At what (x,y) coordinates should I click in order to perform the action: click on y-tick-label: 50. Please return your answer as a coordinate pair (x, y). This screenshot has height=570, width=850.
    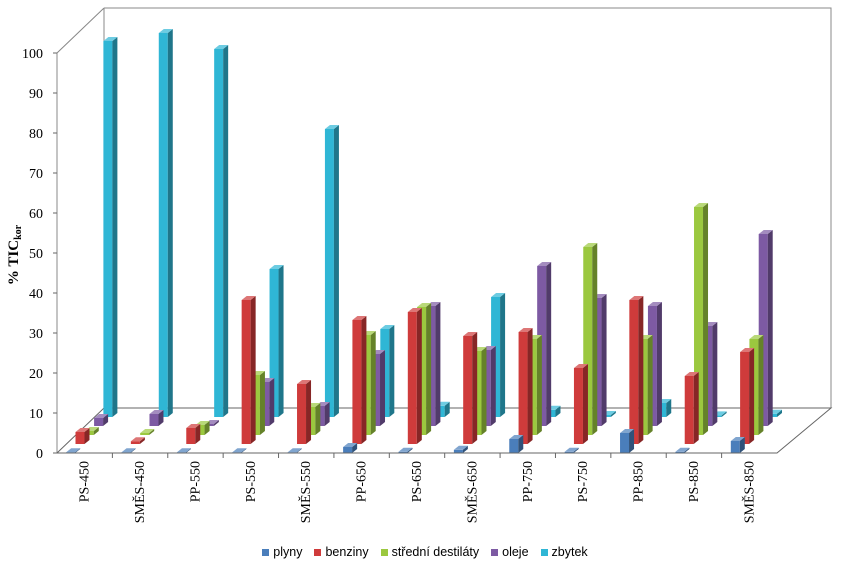
    Looking at the image, I should click on (36, 254).